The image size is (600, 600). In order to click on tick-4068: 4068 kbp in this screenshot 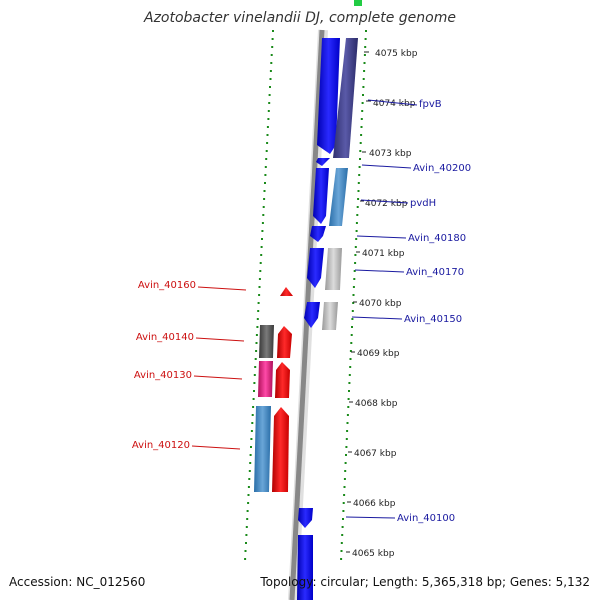, I will do `click(373, 404)`.